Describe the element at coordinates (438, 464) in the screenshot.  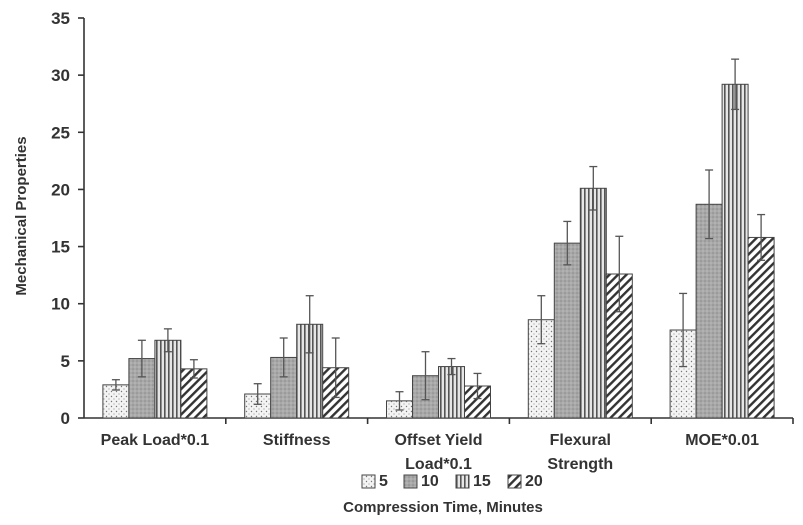
I see `x-category-label: Load*0.1` at that location.